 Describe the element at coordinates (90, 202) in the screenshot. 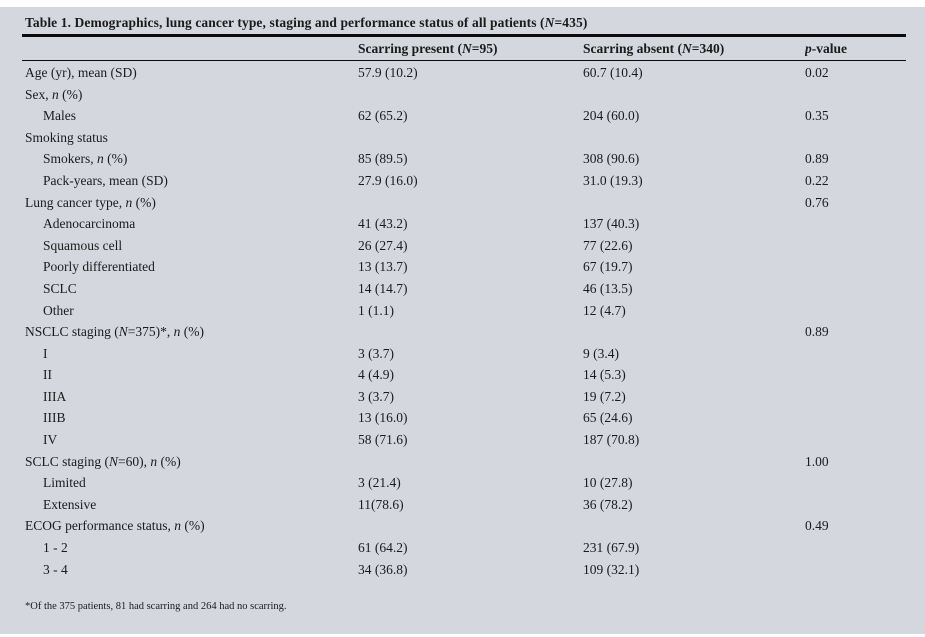

I see `row-label: Lung cancer type, n (%)` at that location.